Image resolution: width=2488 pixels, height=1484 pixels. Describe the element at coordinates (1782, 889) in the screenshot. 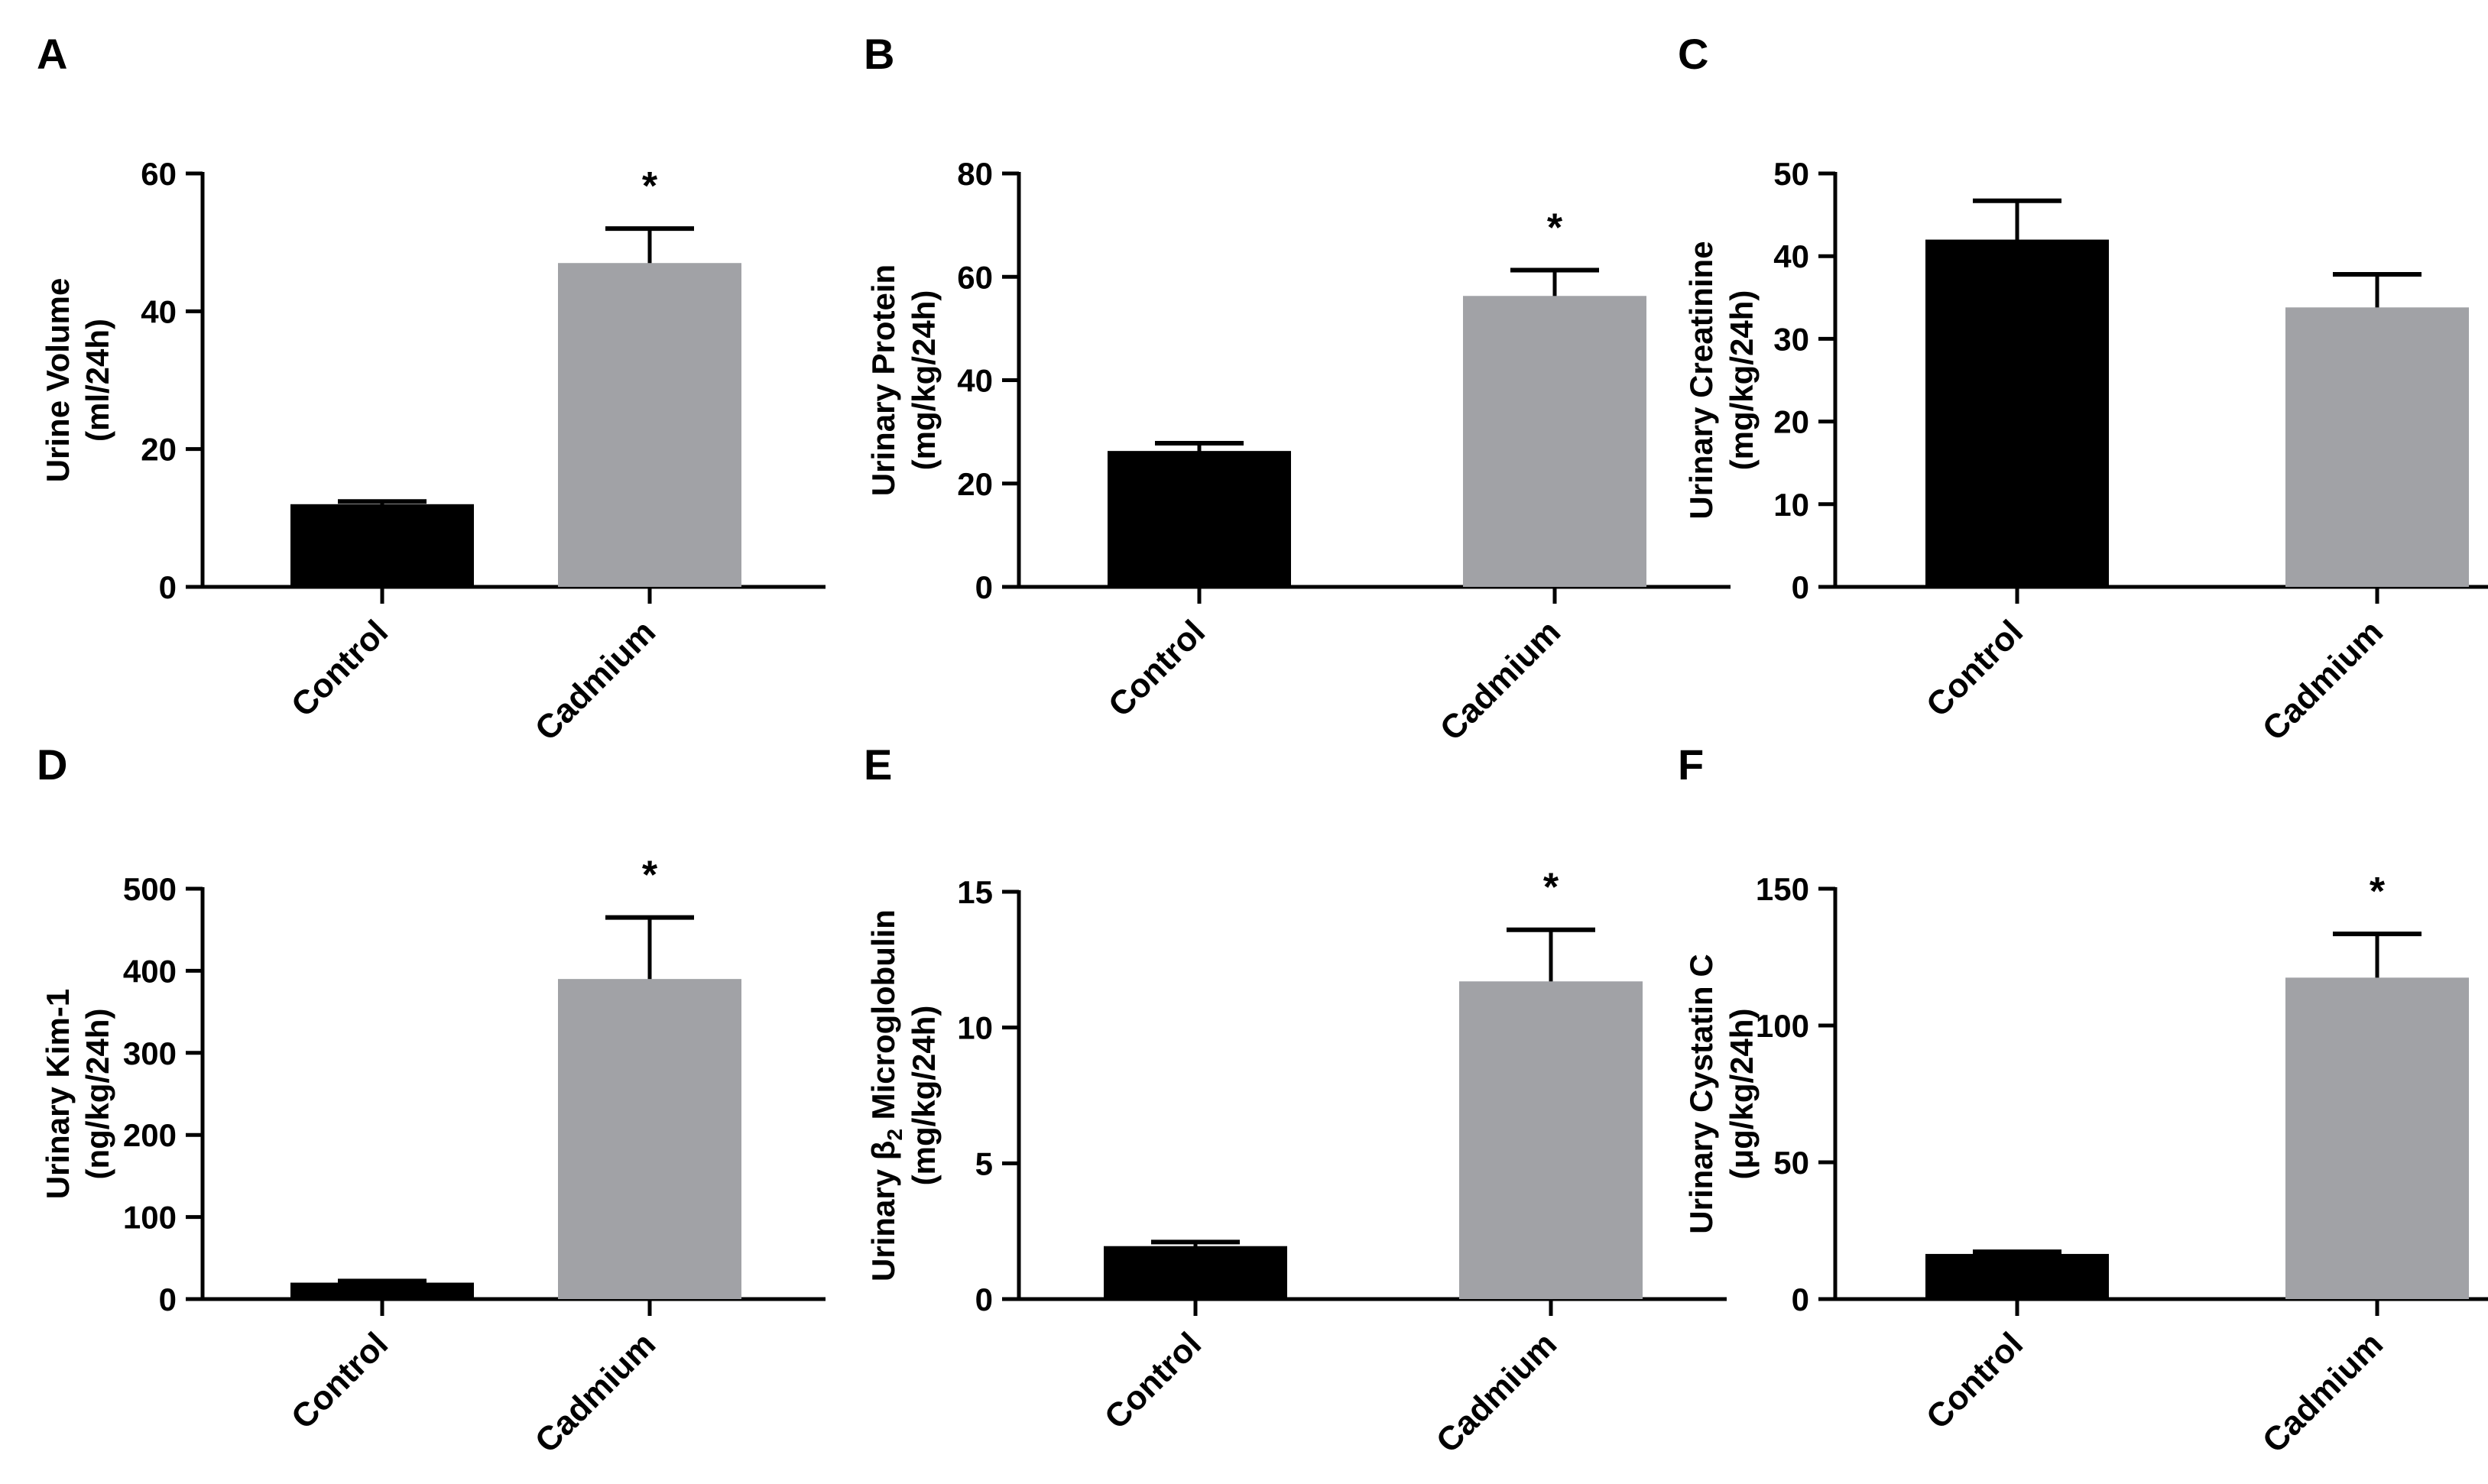

I see `y-tick-label: 150` at that location.